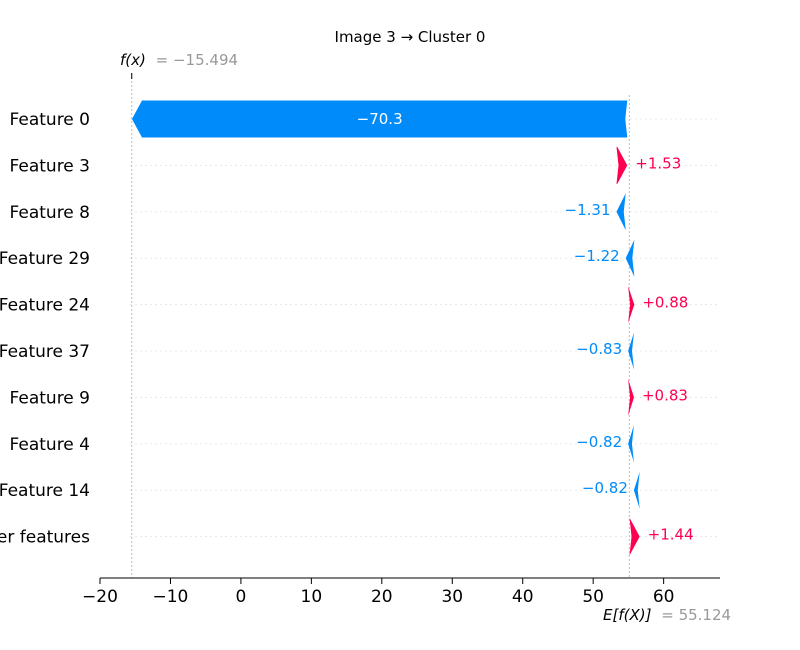 The height and width of the screenshot is (650, 800). What do you see at coordinates (588, 210) in the screenshot?
I see `value-label: −1.31` at bounding box center [588, 210].